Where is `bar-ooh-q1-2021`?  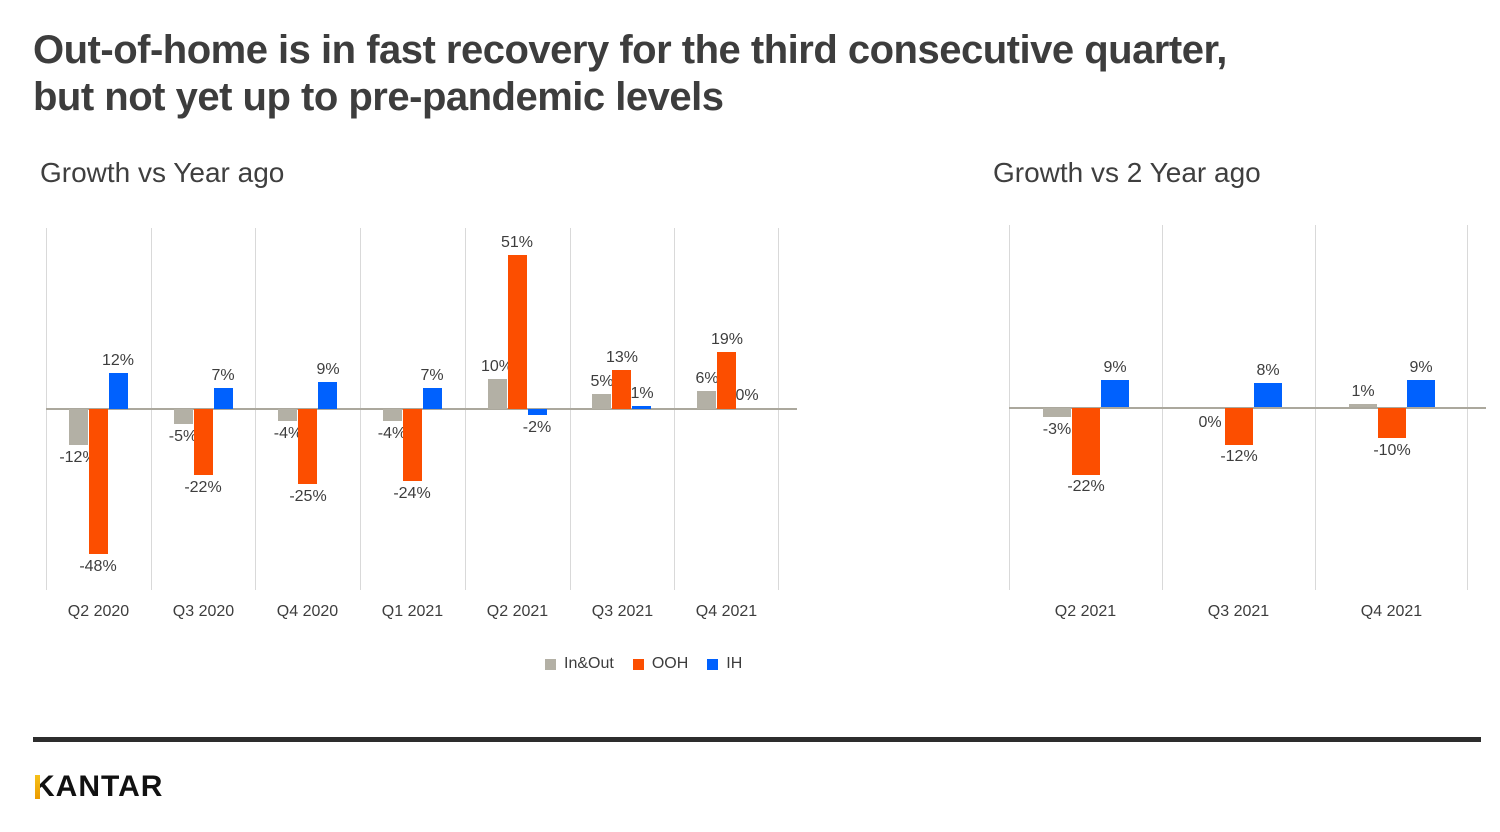
bar-ooh-q1-2021 is located at coordinates (412, 445).